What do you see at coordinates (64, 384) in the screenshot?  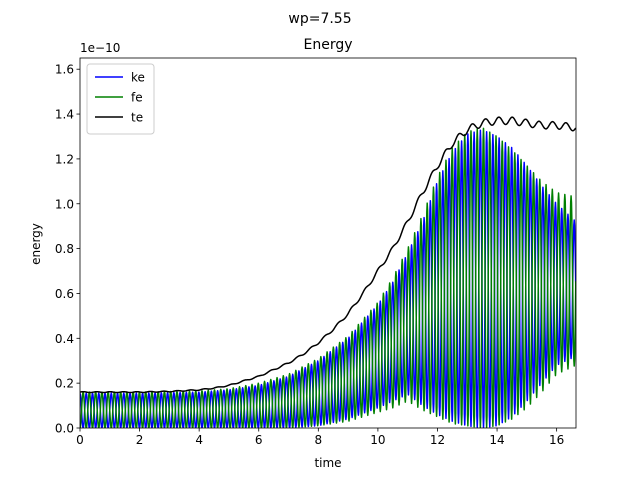 I see `y-tick-label: 0.2` at bounding box center [64, 384].